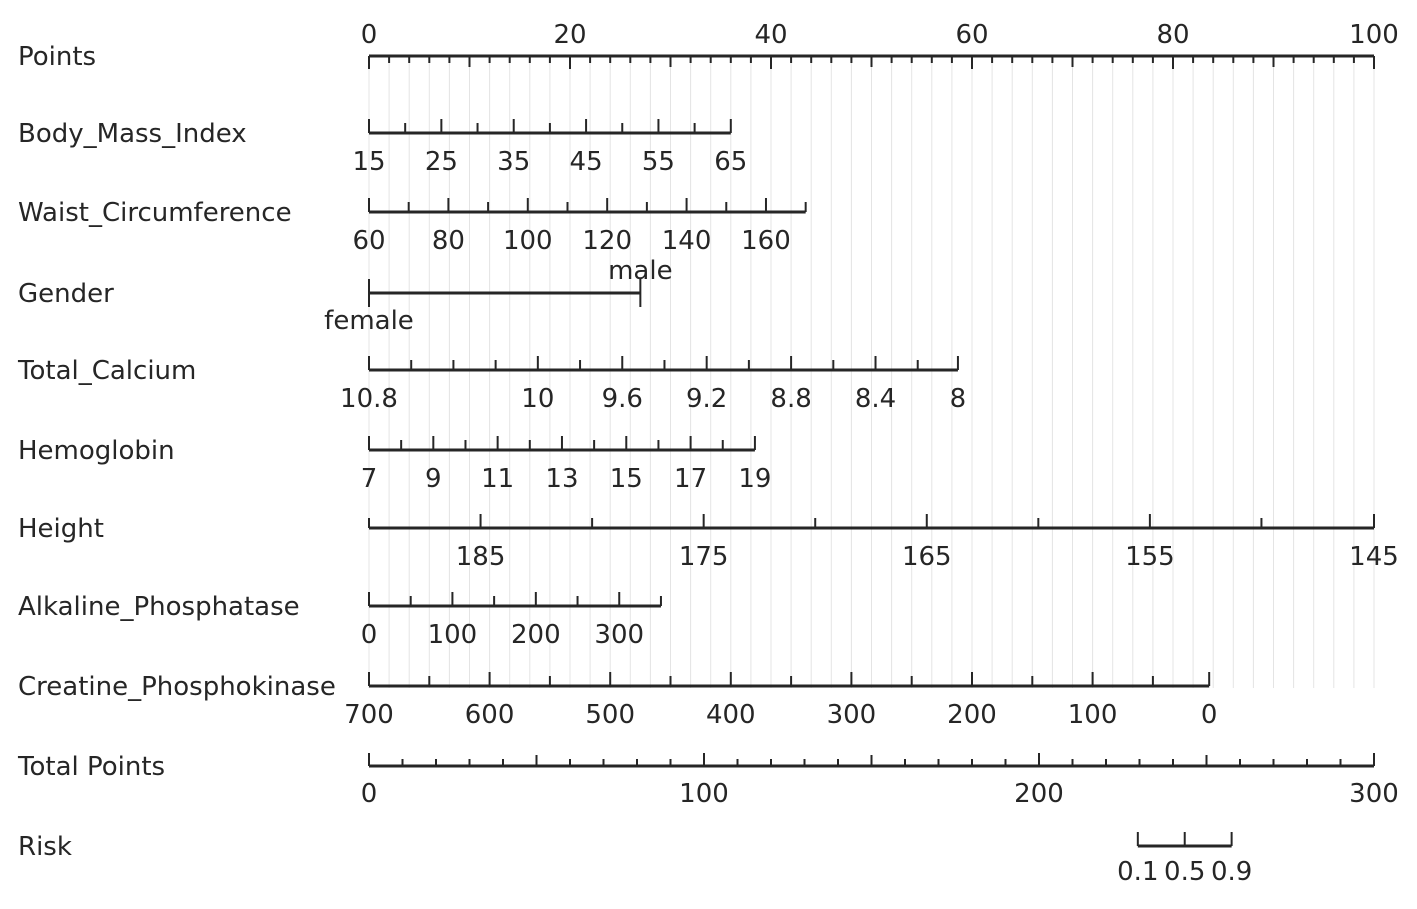 The width and height of the screenshot is (1417, 909). I want to click on tick-label: 8.4, so click(875, 399).